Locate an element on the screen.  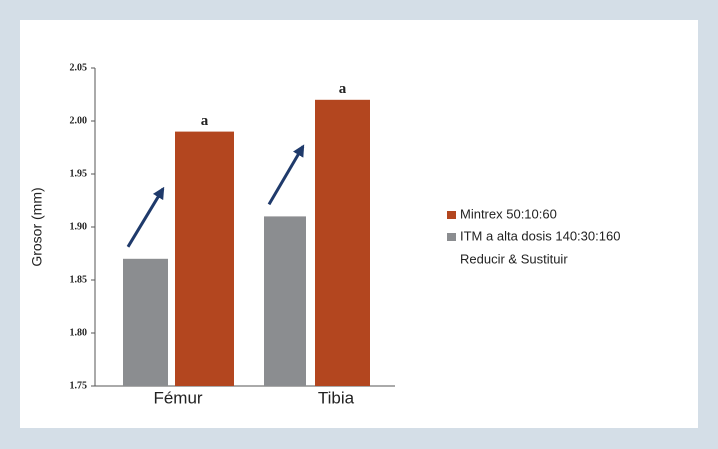
y-tick-label: 1.85 is located at coordinates (79, 279).